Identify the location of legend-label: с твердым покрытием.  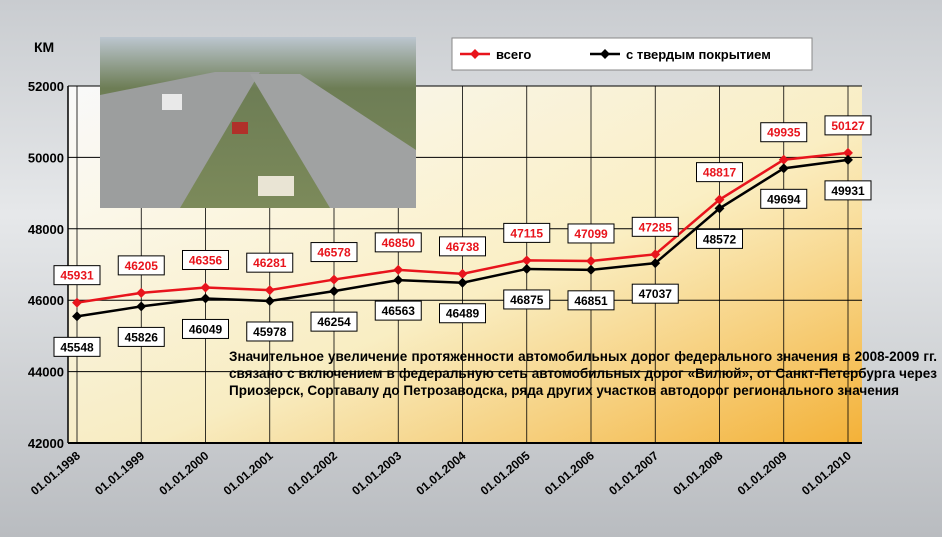
(698, 54).